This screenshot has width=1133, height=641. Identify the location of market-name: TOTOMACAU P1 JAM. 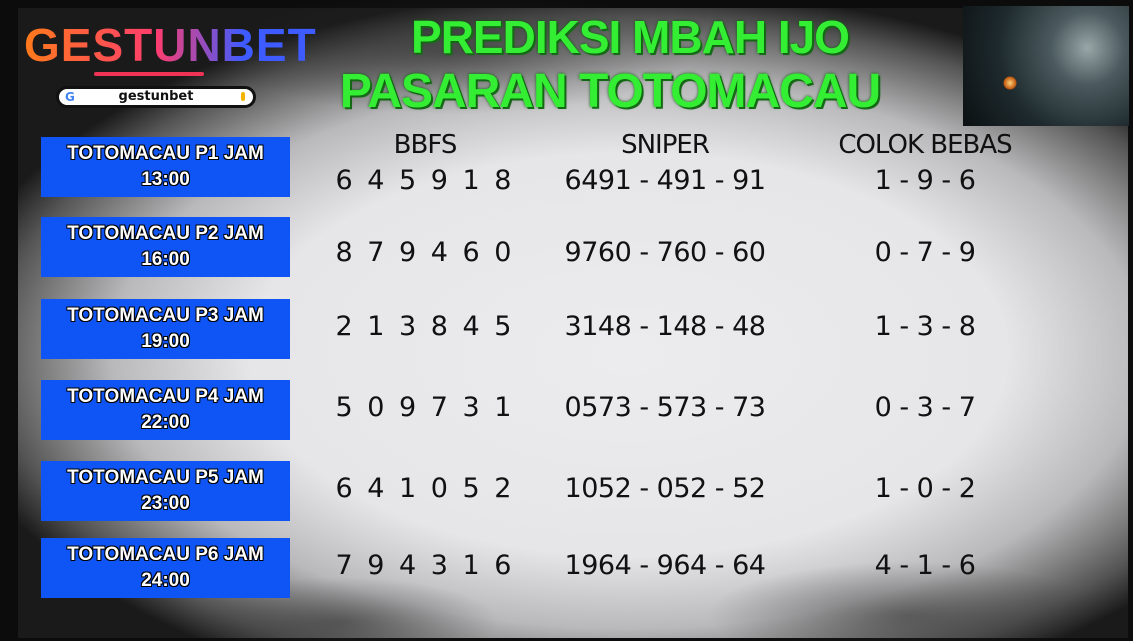
(165, 153).